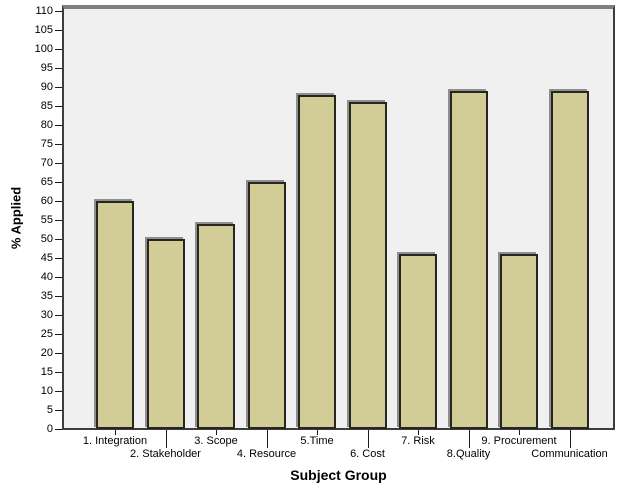 Image resolution: width=626 pixels, height=501 pixels. I want to click on y-tick-label: 15, so click(46, 372).